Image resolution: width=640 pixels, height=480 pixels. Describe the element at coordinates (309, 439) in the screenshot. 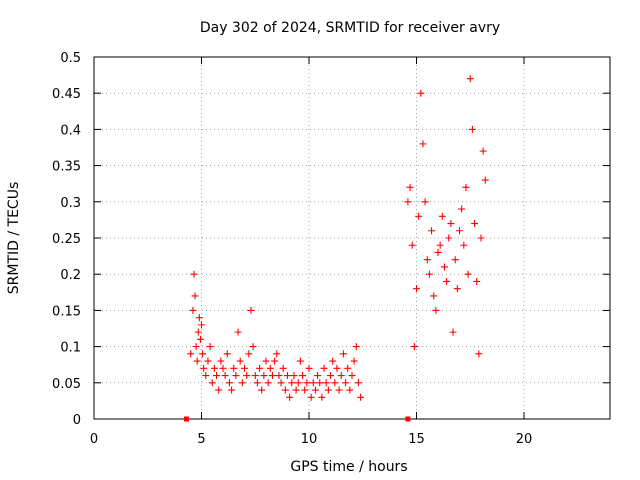

I see `x-tick-label: 10` at that location.